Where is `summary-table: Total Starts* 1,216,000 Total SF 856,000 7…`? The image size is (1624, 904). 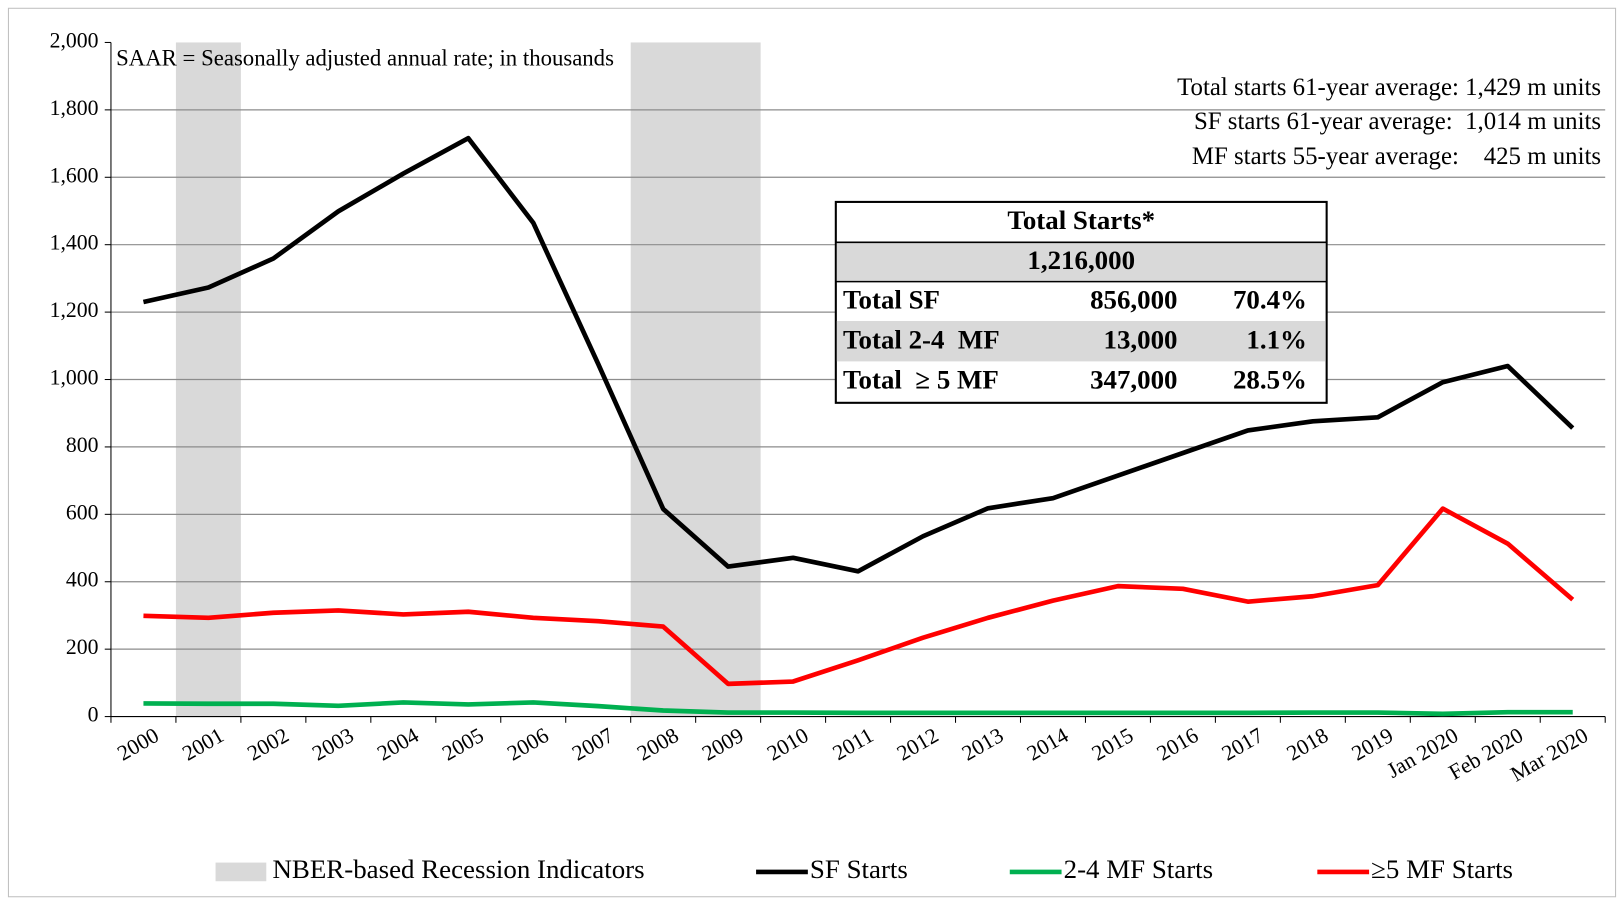 summary-table: Total Starts* 1,216,000 Total SF 856,000 7… is located at coordinates (1081, 302).